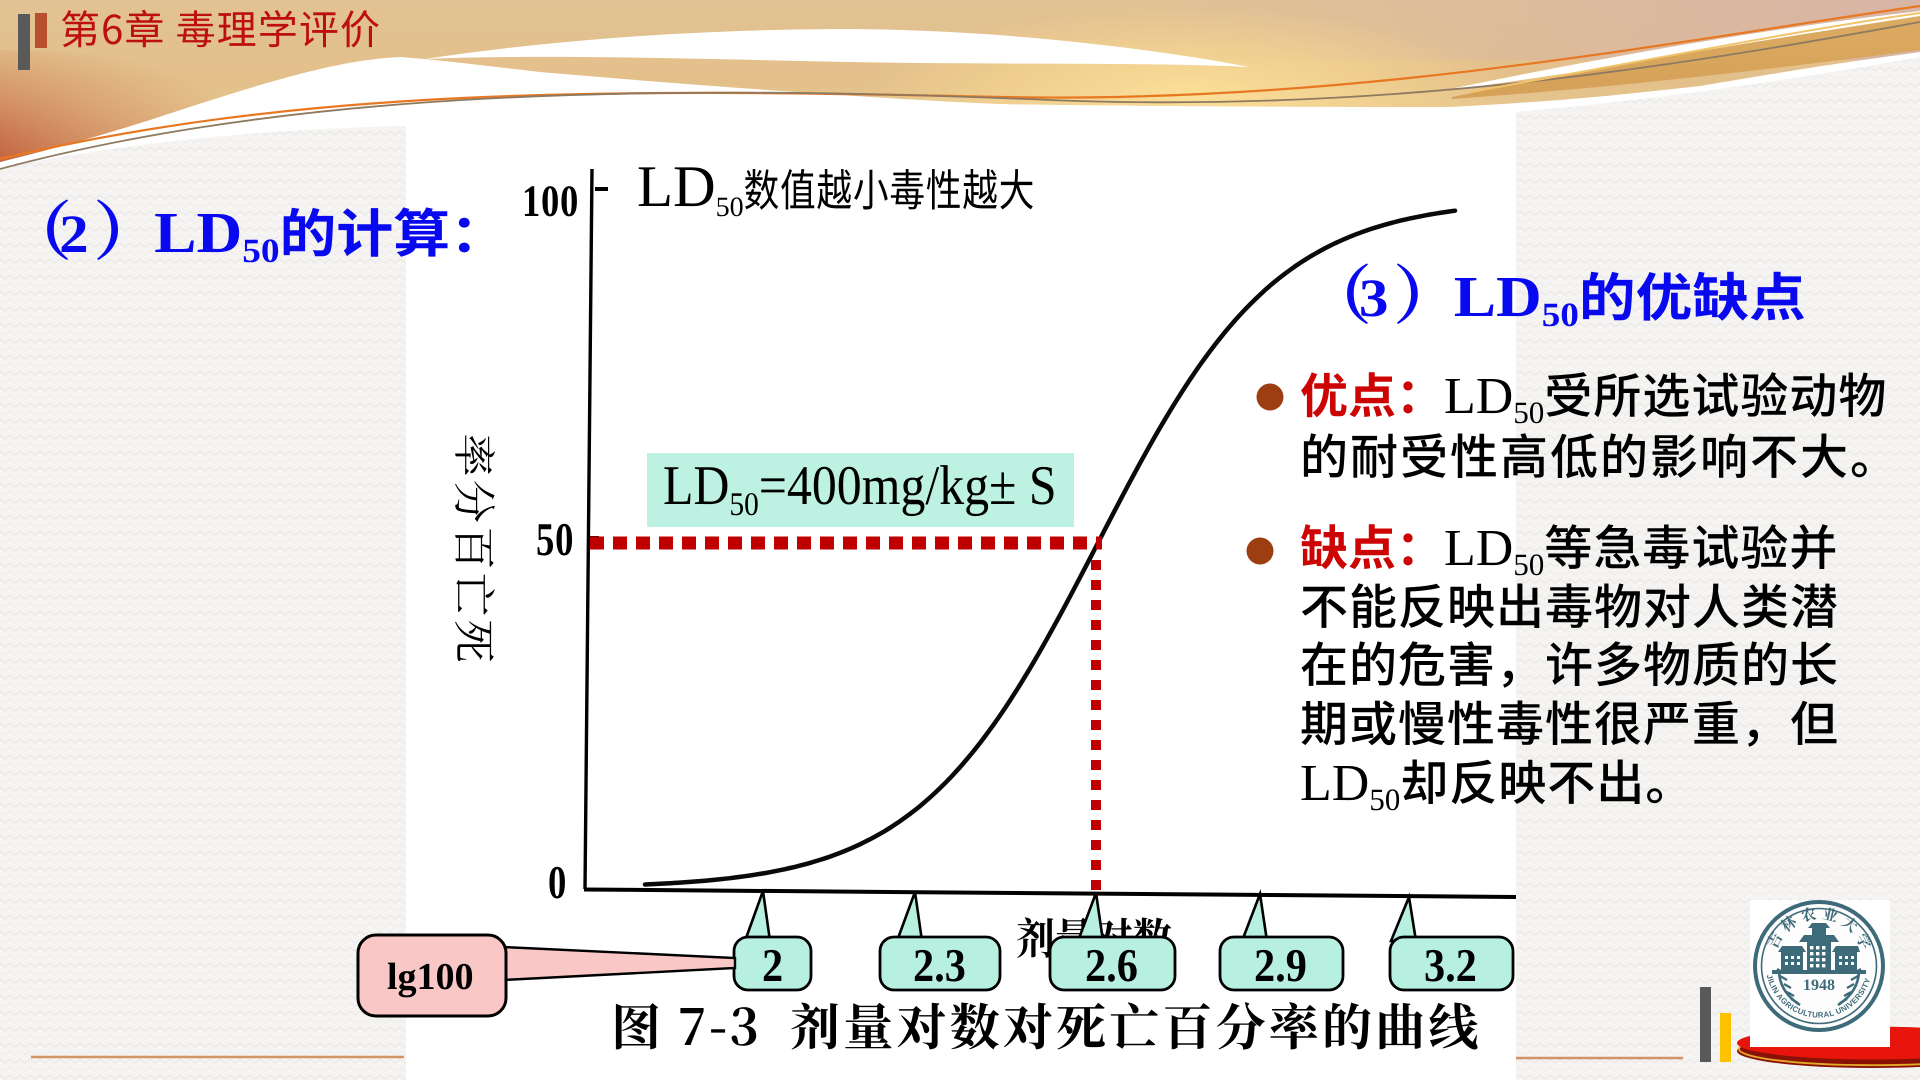  Describe the element at coordinates (1819, 985) in the screenshot. I see `svg-text: 1948` at that location.